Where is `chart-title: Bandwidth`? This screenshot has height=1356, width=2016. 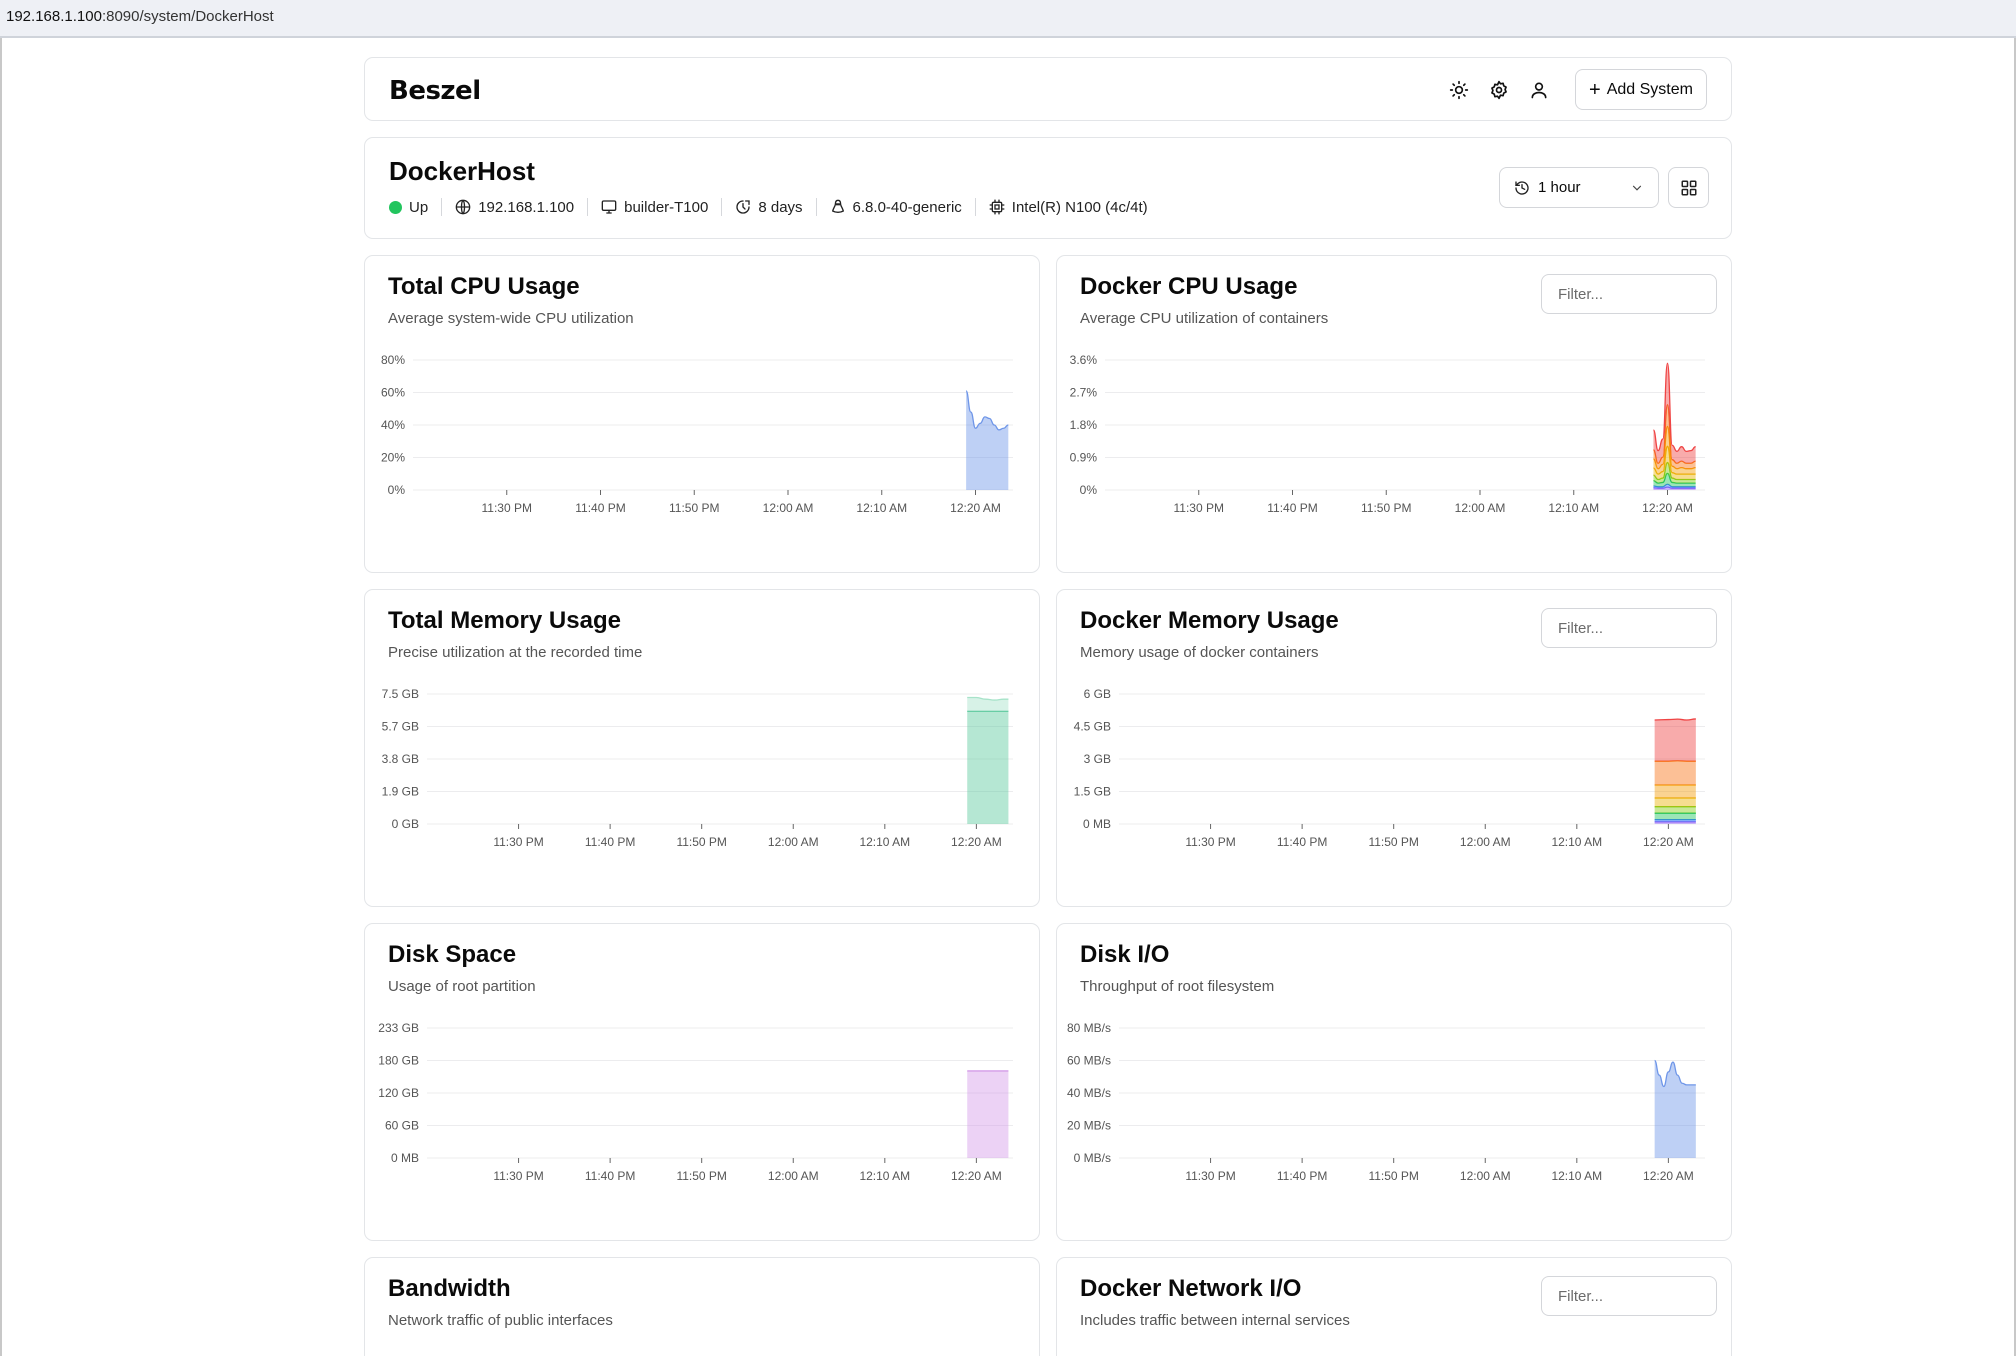 chart-title: Bandwidth is located at coordinates (449, 1288).